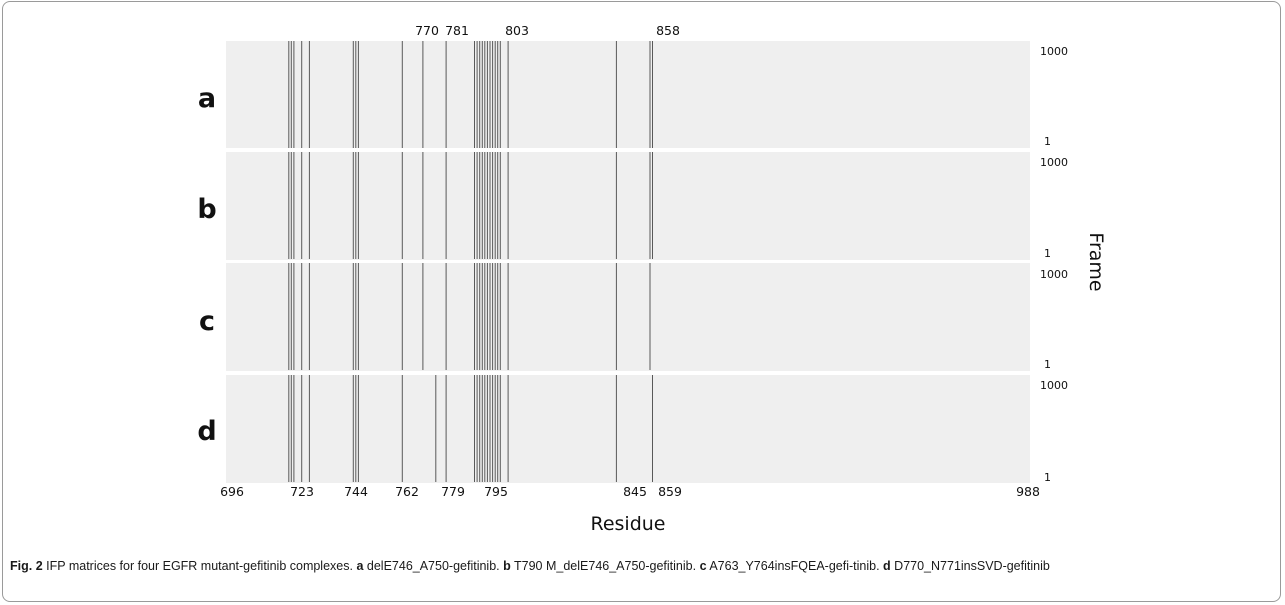 The image size is (1285, 605). I want to click on panel-a-letter: a, so click(207, 98).